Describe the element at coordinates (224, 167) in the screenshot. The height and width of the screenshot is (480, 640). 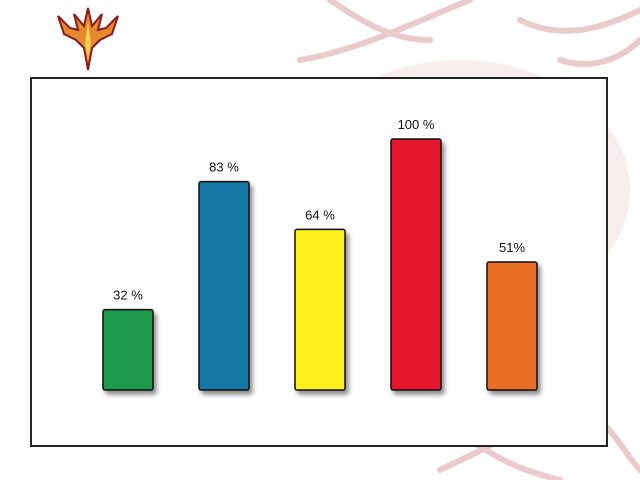
I see `bar-label-2: 83 %` at that location.